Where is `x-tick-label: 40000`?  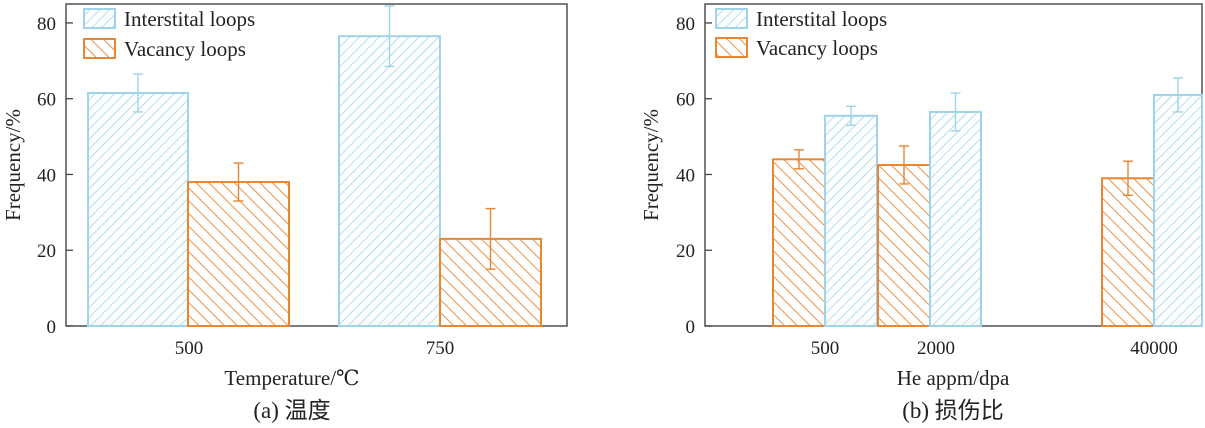
x-tick-label: 40000 is located at coordinates (1154, 348).